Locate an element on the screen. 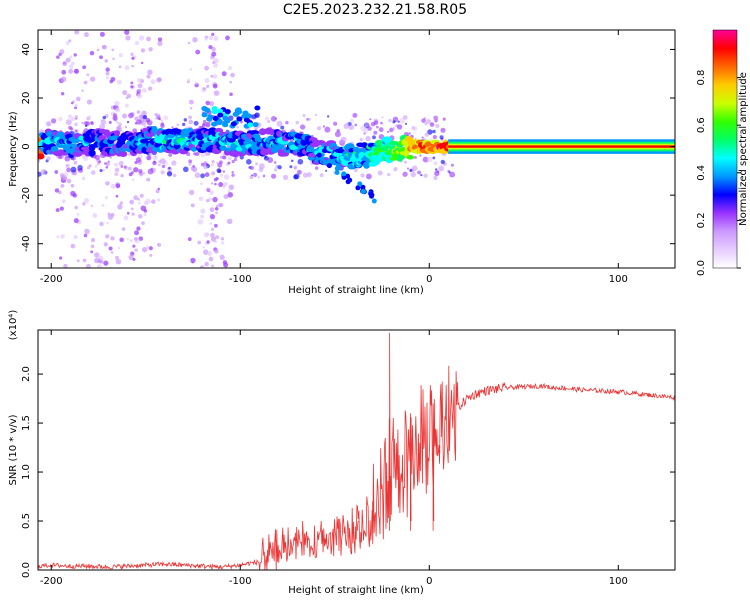 The height and width of the screenshot is (600, 750). spectrogram-y-tick-label: -20 is located at coordinates (26, 195).